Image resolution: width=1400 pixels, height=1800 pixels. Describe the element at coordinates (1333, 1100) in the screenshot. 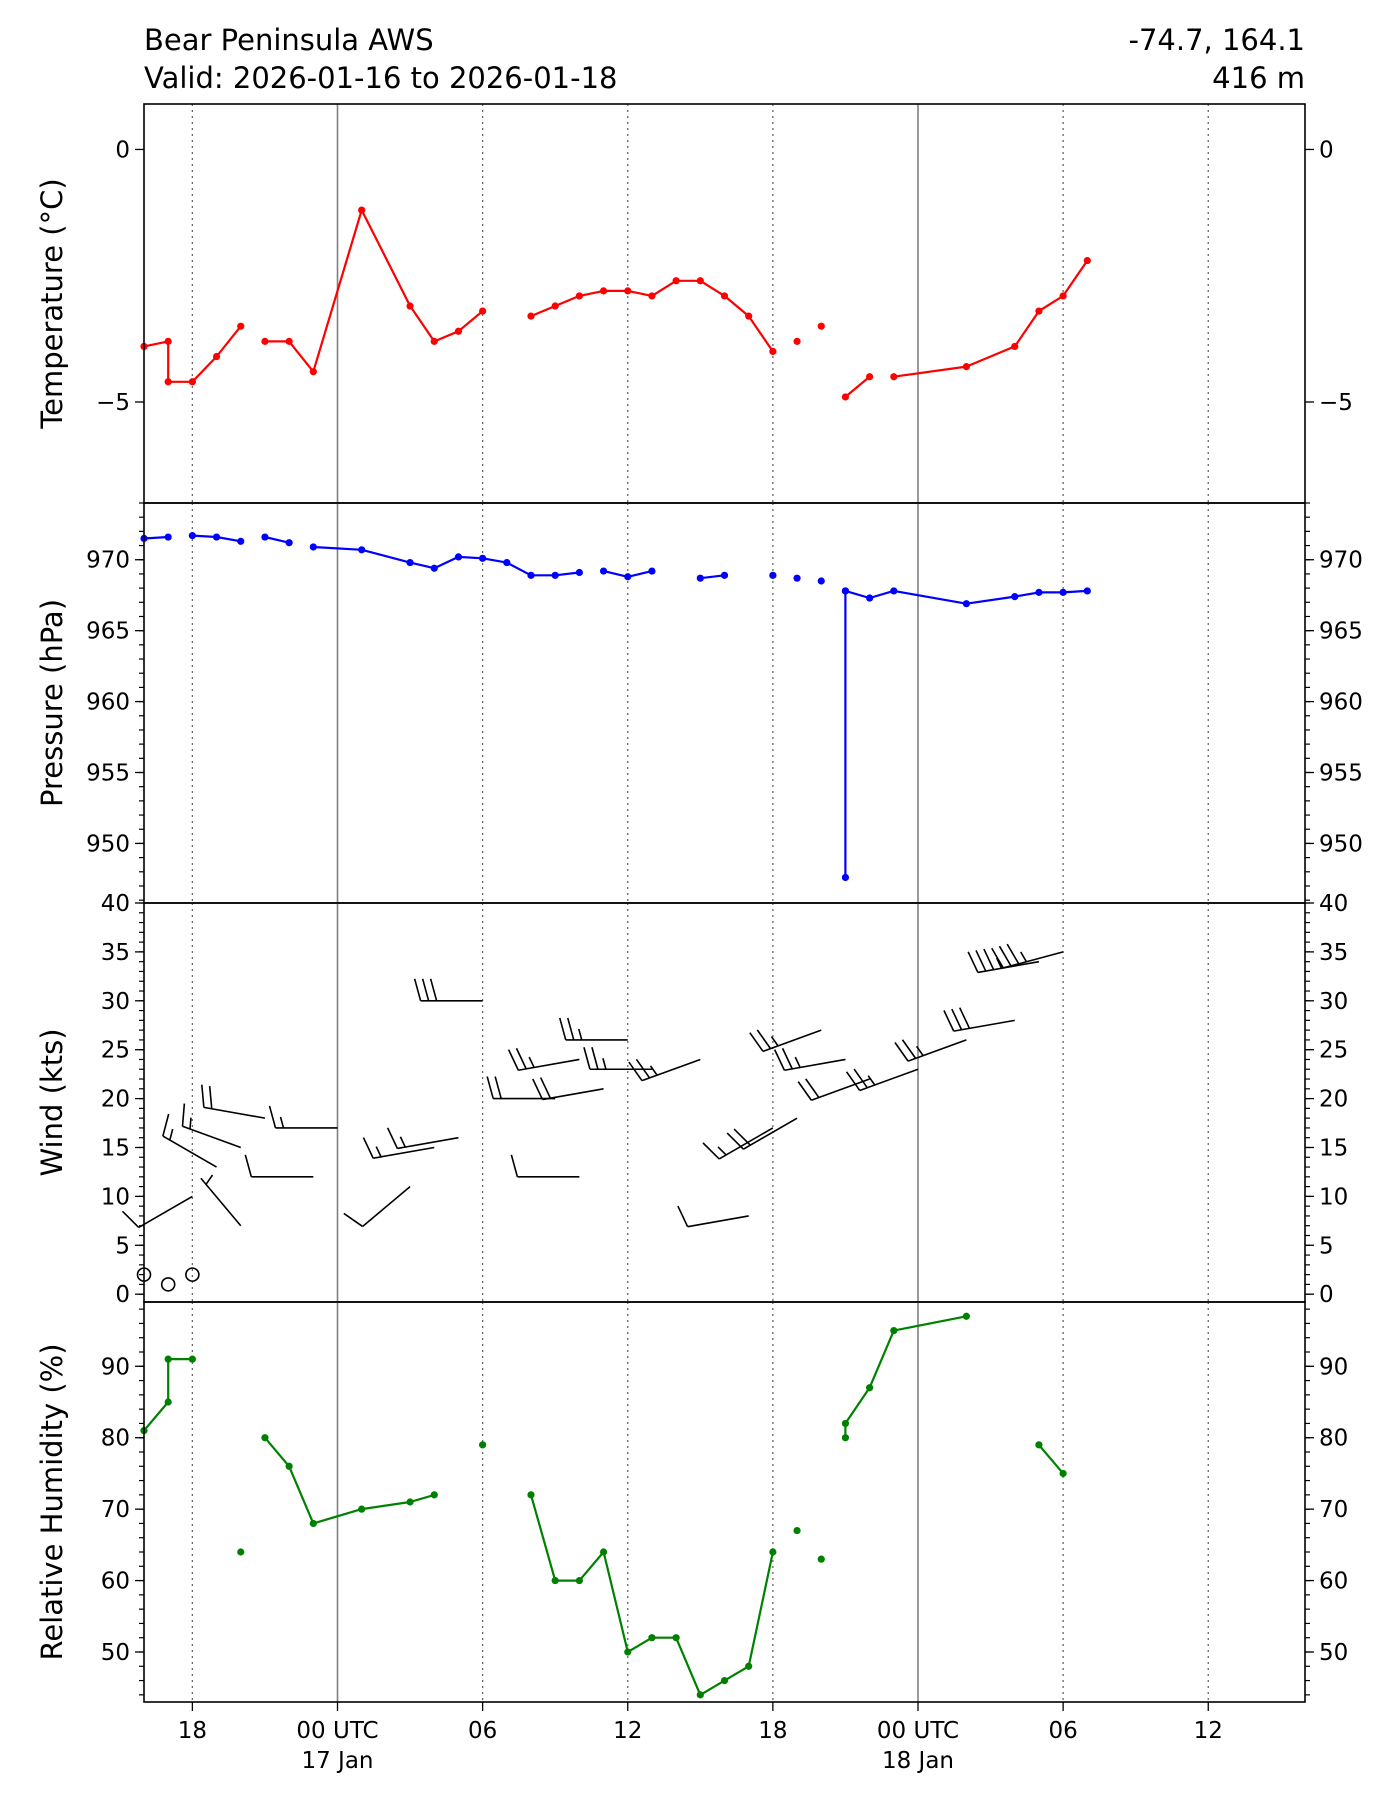

I see `y-tick-label-right: 20` at that location.